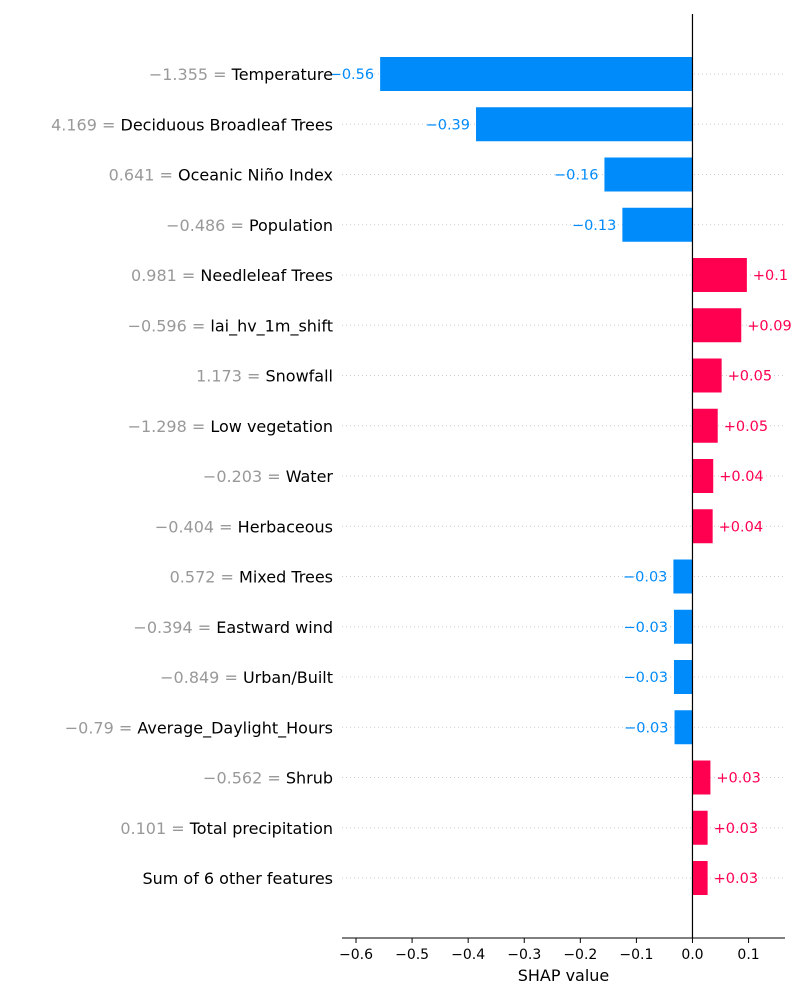 This screenshot has height=1000, width=800. I want to click on feature-value: −0.203 =, so click(244, 476).